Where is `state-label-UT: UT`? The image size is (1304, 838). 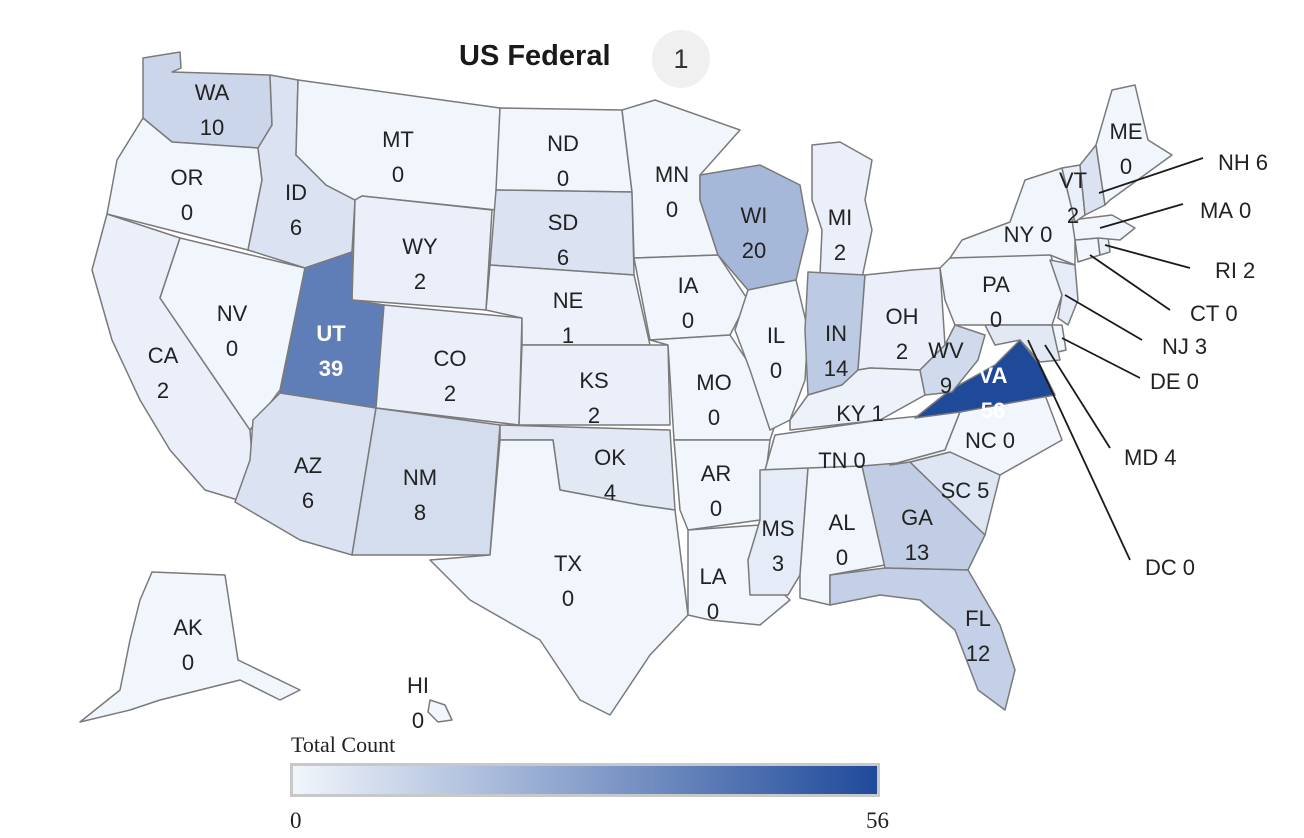
state-label-UT: UT is located at coordinates (331, 333).